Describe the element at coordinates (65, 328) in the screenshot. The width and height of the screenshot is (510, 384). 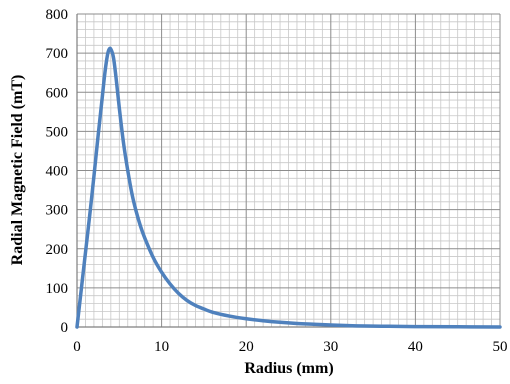
I see `y-tick-label: 0` at that location.